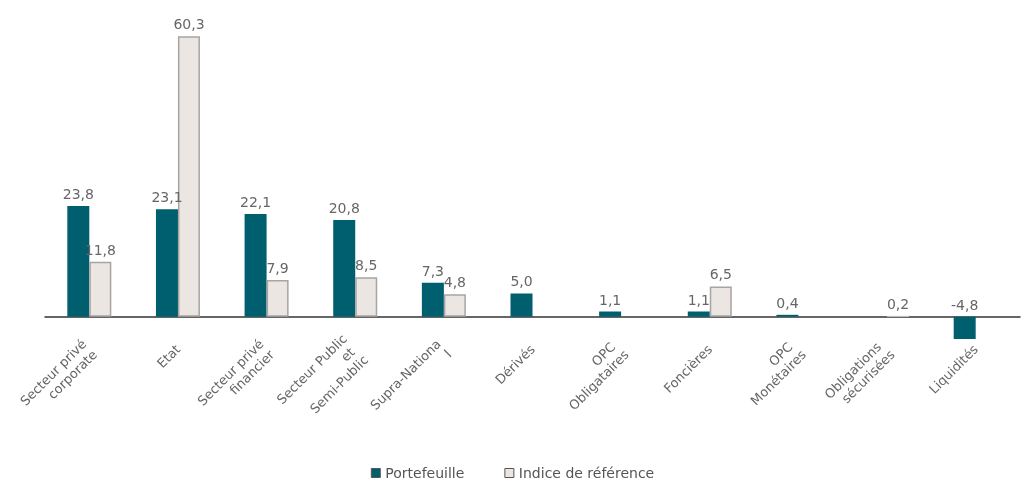 The width and height of the screenshot is (1025, 489). Describe the element at coordinates (189, 24) in the screenshot. I see `data-label: 60,3` at that location.